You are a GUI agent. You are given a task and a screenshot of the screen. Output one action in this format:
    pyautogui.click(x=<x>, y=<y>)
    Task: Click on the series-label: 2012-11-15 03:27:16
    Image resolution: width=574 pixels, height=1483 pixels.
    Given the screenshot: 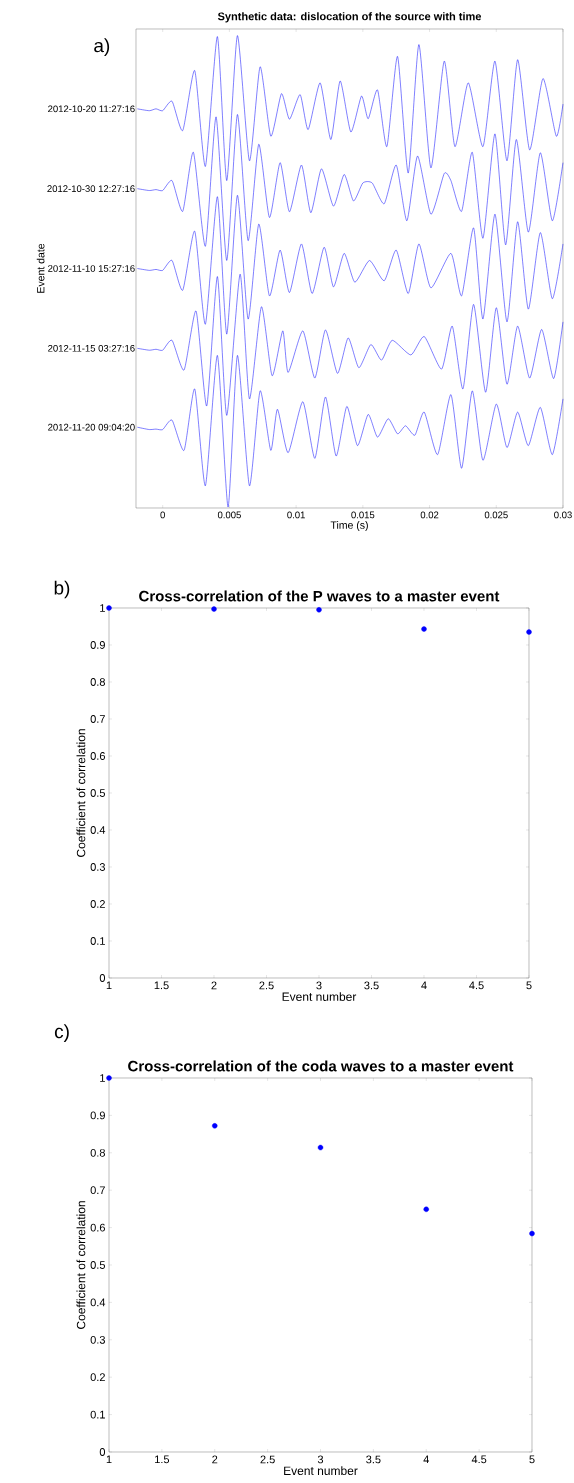 What is the action you would take?
    pyautogui.click(x=91, y=348)
    